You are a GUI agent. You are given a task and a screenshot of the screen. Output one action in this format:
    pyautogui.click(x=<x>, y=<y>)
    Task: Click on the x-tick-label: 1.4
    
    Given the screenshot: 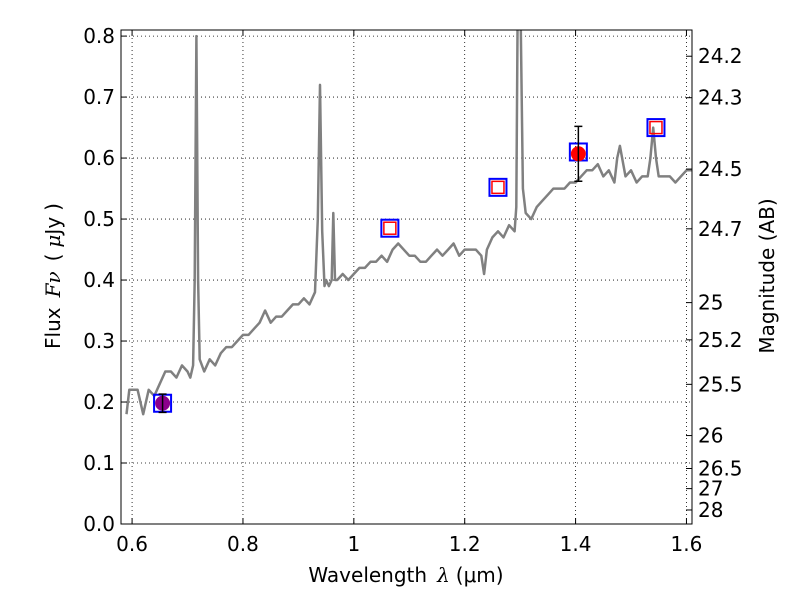 What is the action you would take?
    pyautogui.click(x=576, y=544)
    